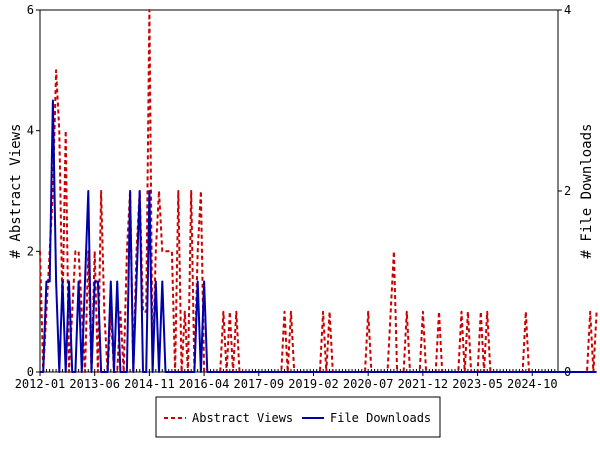 The image size is (600, 450). I want to click on legend-label-abstract-views: Abstract Views, so click(242, 418).